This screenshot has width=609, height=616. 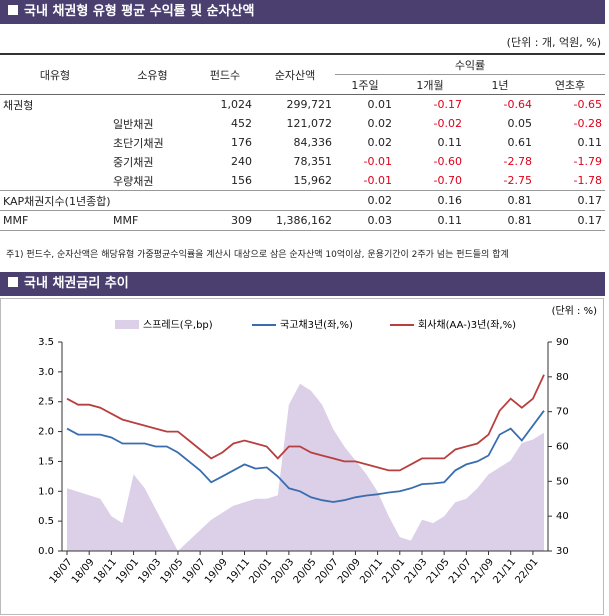 I want to click on y2-tick-label: 30, so click(x=562, y=551).